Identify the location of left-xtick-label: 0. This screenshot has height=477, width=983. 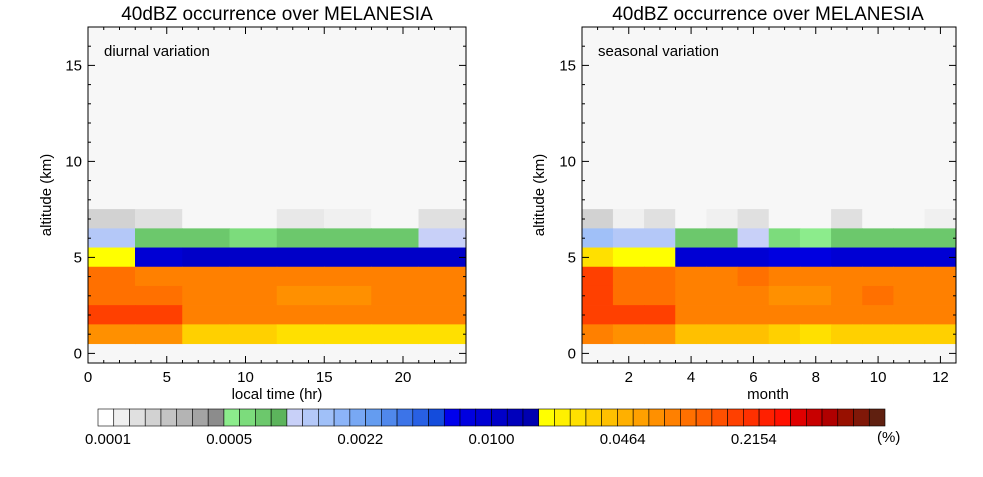
(88, 377).